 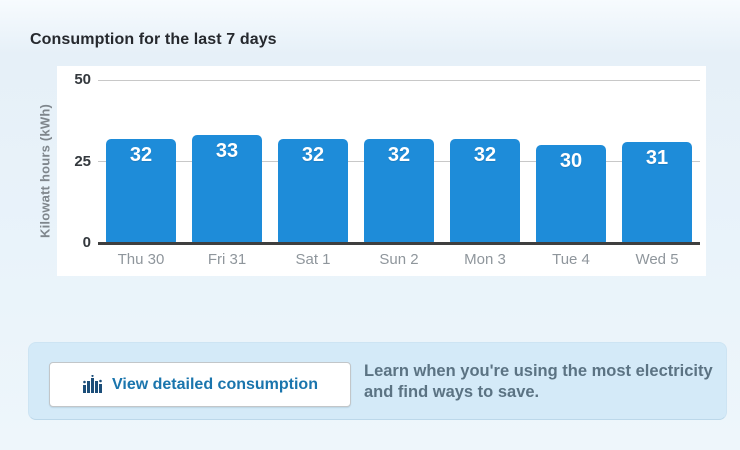 I want to click on bar-thu-30: 32, so click(x=141, y=190).